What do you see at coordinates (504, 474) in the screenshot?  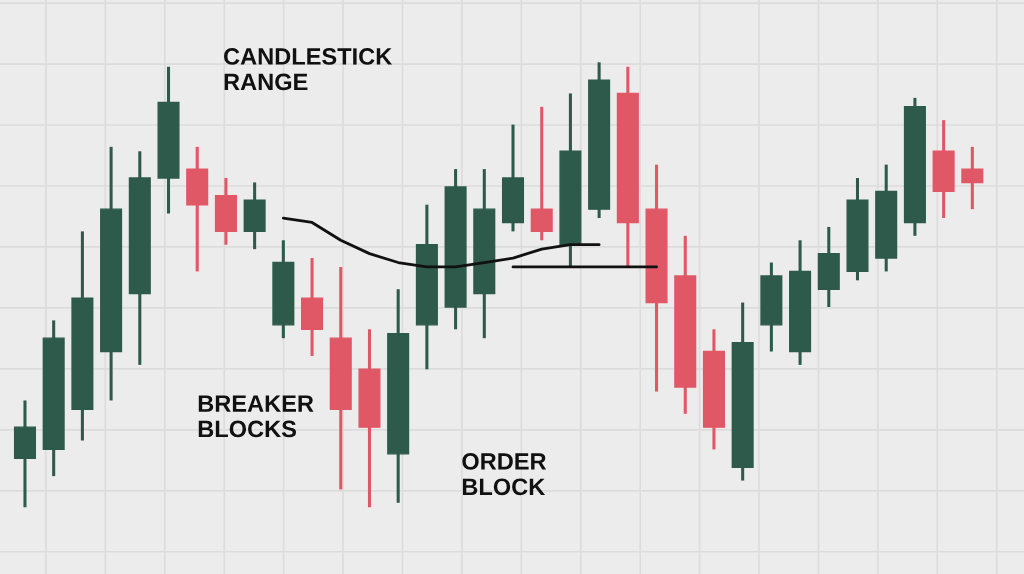 I see `annotation: ORDER BLOCK` at bounding box center [504, 474].